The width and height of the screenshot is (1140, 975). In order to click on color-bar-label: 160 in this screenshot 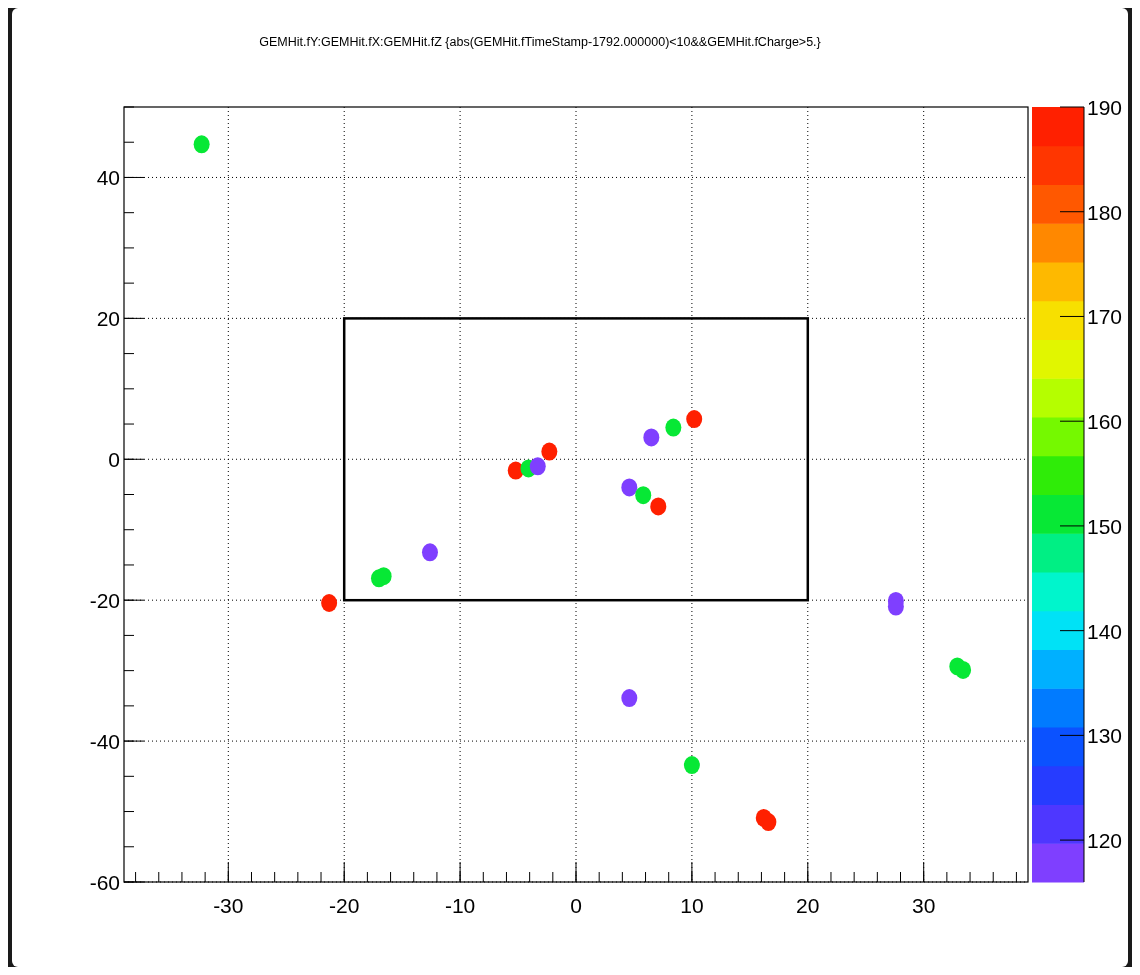, I will do `click(1105, 422)`.